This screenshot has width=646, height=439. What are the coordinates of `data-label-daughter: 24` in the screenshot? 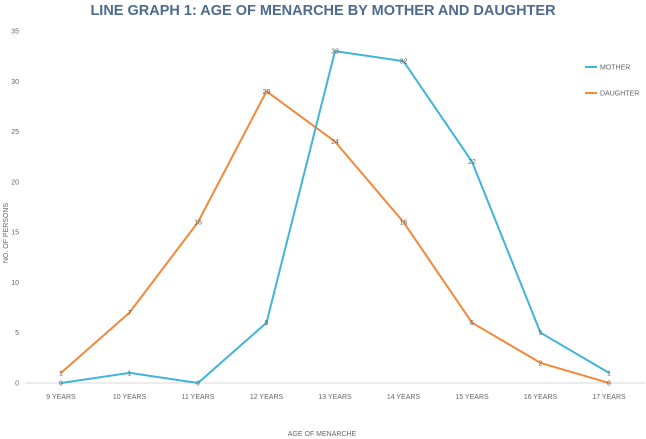 It's located at (335, 142).